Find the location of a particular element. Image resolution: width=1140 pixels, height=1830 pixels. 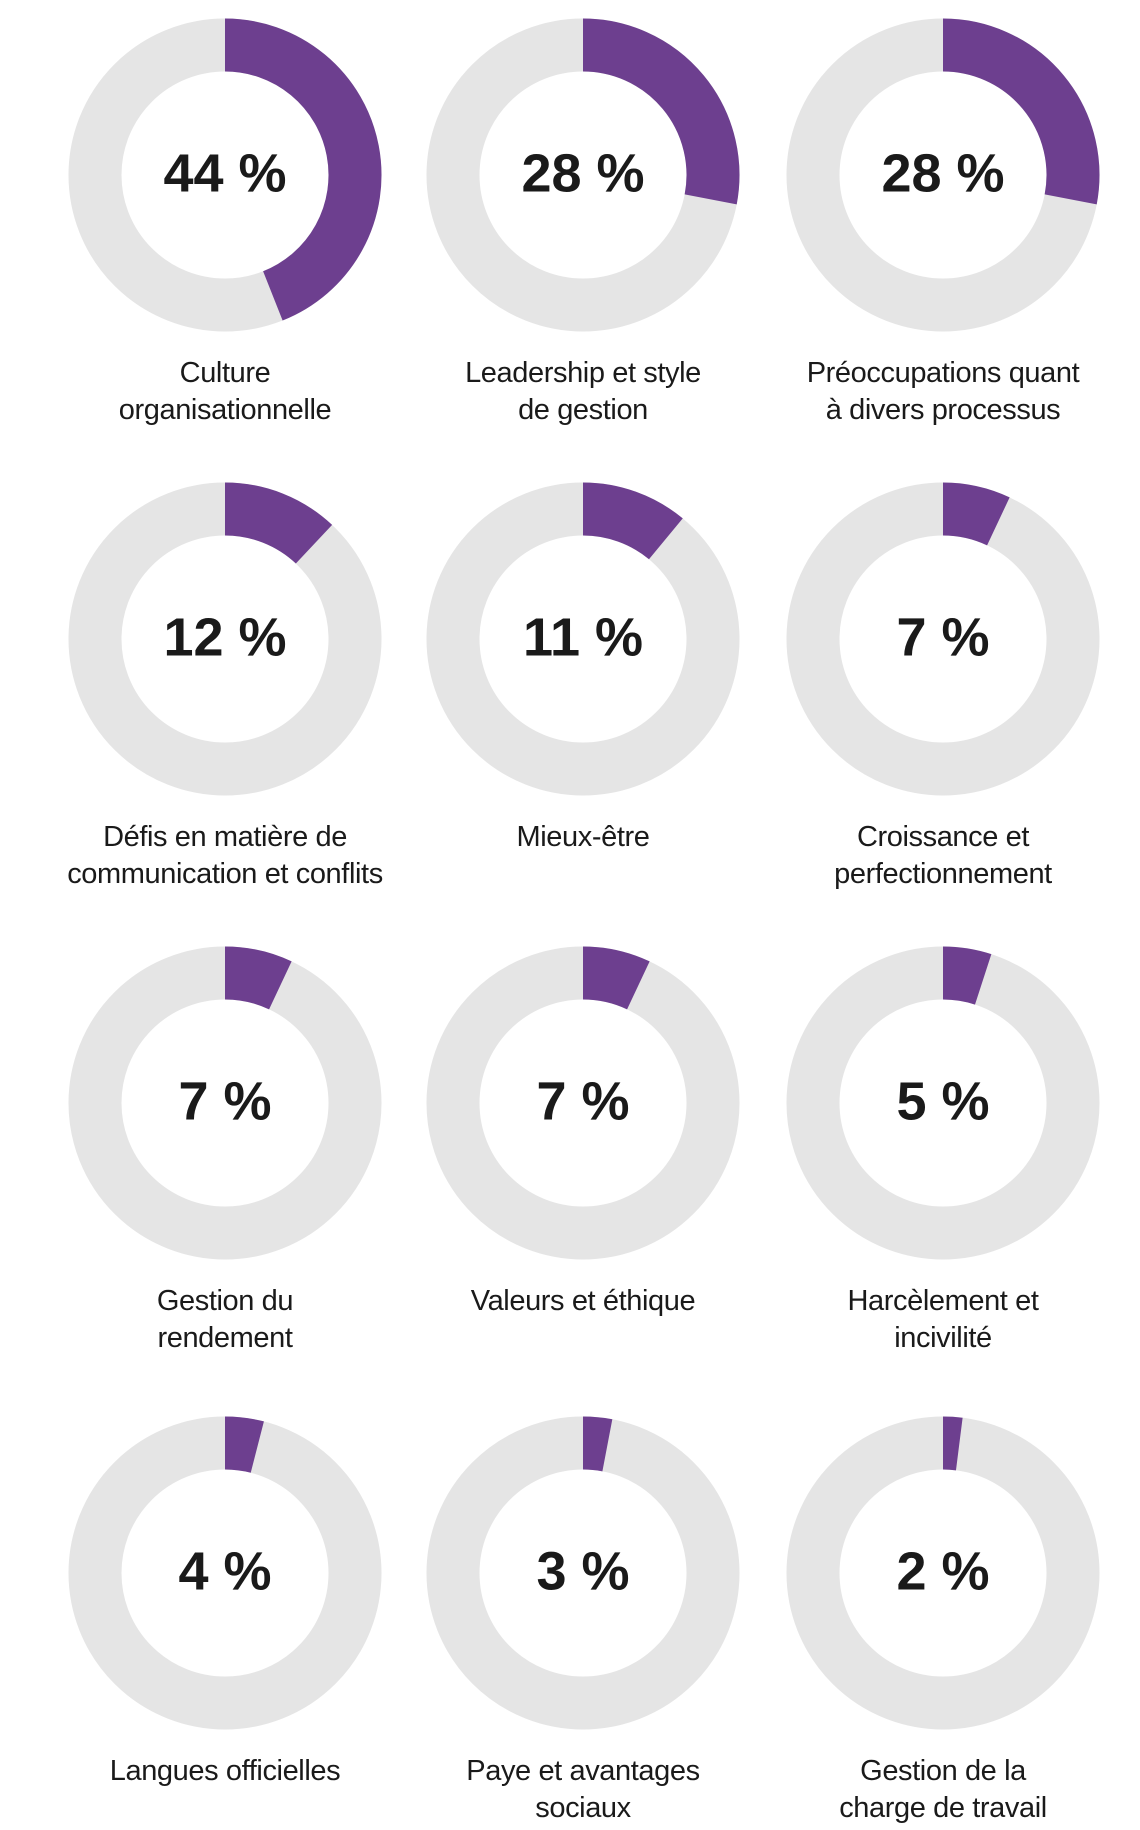

category-label: Culture is located at coordinates (225, 373).